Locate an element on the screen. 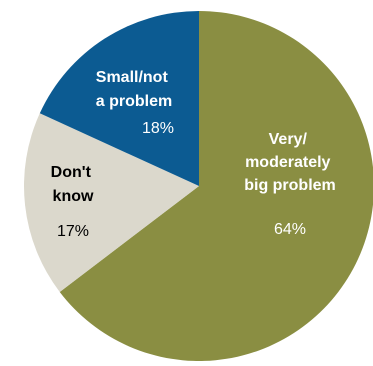 This screenshot has height=366, width=373. slice-label-small-not-problem: Small/not a problem is located at coordinates (134, 89).